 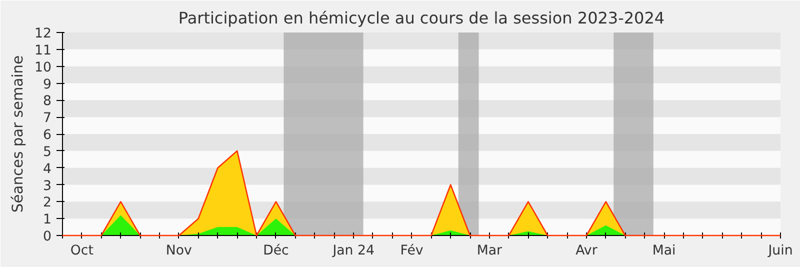 I want to click on x-tick-label: Jan 24, so click(x=353, y=251).